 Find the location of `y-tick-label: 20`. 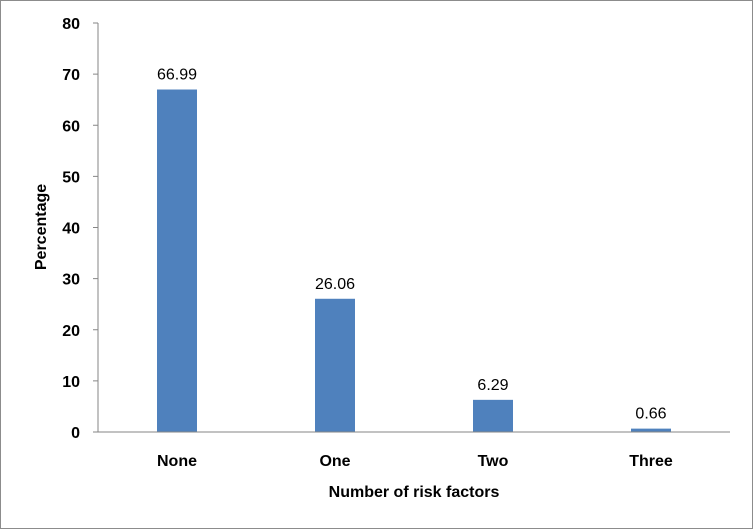

y-tick-label: 20 is located at coordinates (71, 331).